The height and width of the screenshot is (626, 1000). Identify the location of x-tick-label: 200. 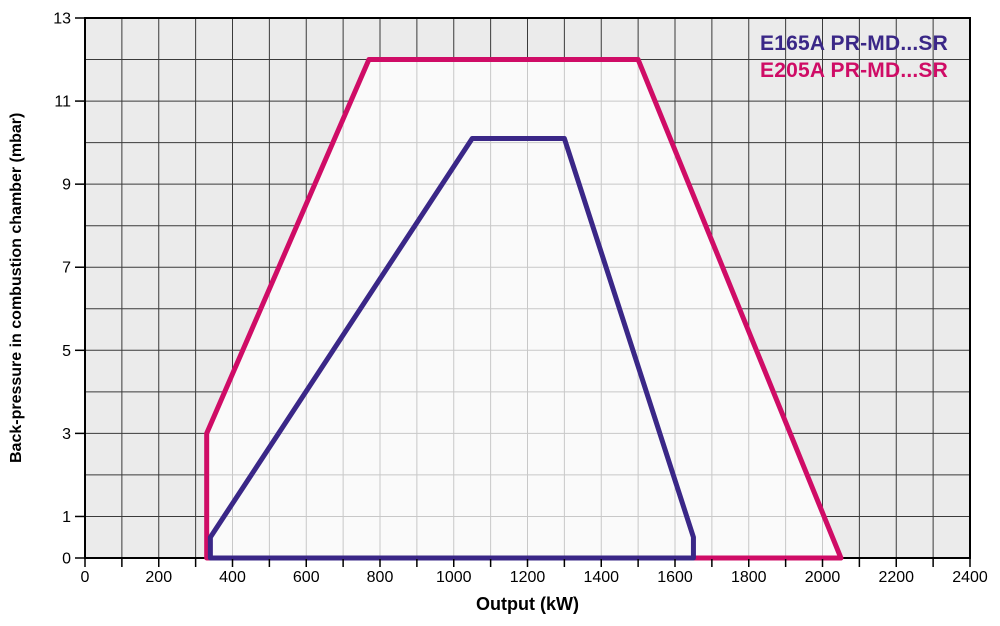
(158, 577).